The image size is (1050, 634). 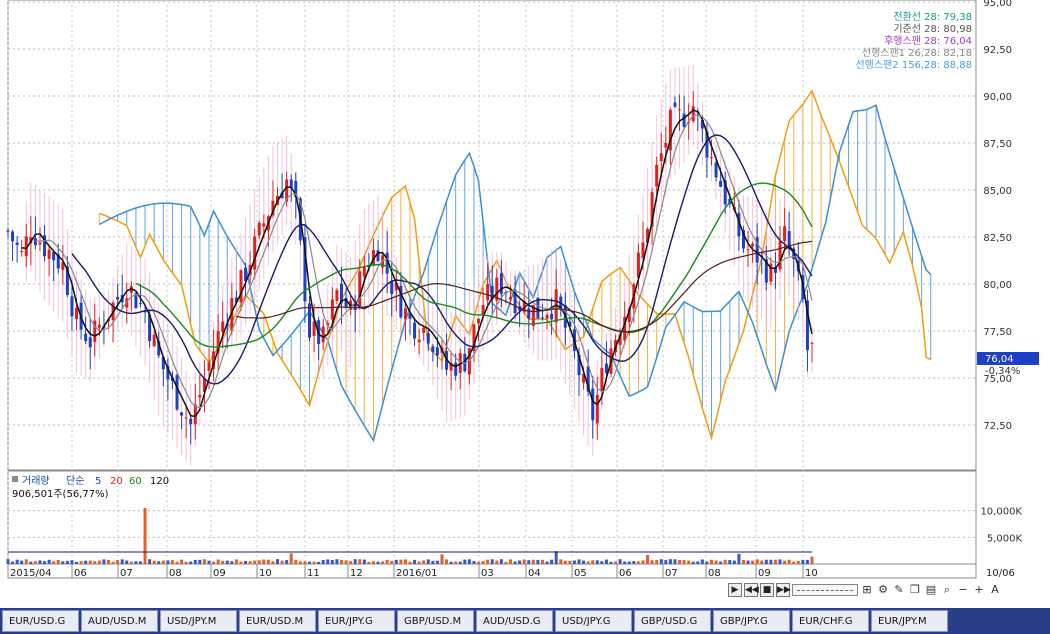 What do you see at coordinates (867, 589) in the screenshot?
I see `zoom-fit-icon: ⊞` at bounding box center [867, 589].